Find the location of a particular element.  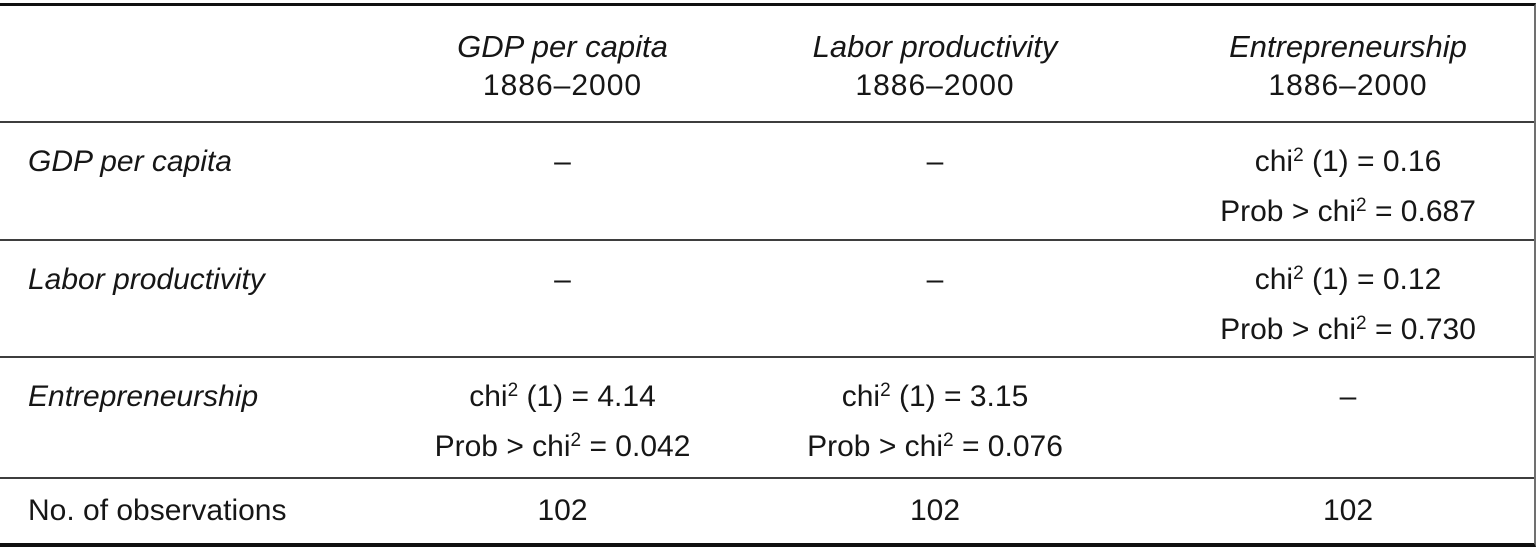

row-label: No. of observations is located at coordinates (157, 510).